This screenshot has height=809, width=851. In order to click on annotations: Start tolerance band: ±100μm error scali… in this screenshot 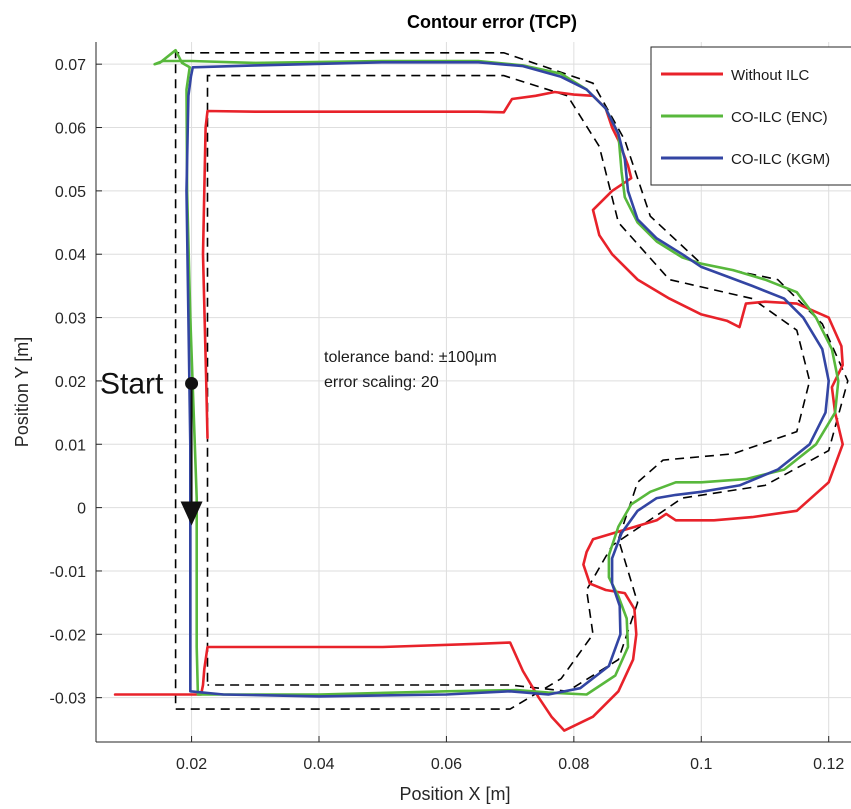, I will do `click(298, 437)`.